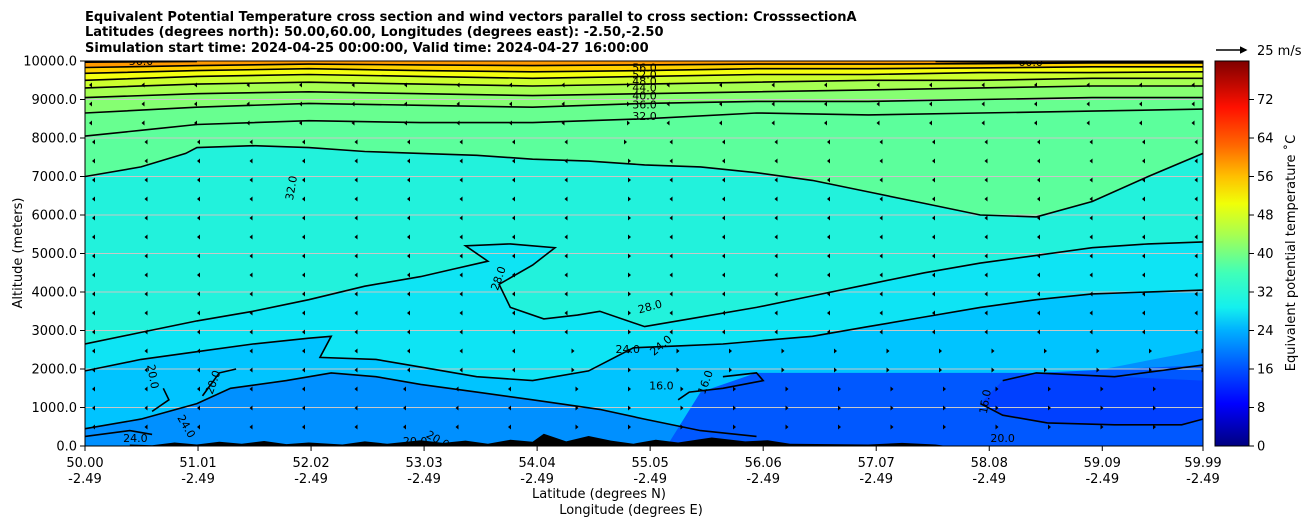 This screenshot has height=526, width=1308. What do you see at coordinates (55, 293) in the screenshot?
I see `y-tick-label: 4000.0` at bounding box center [55, 293].